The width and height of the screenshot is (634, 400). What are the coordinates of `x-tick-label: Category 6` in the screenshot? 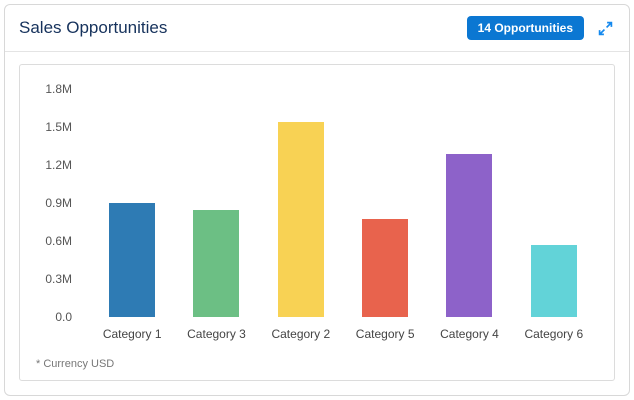 It's located at (554, 334).